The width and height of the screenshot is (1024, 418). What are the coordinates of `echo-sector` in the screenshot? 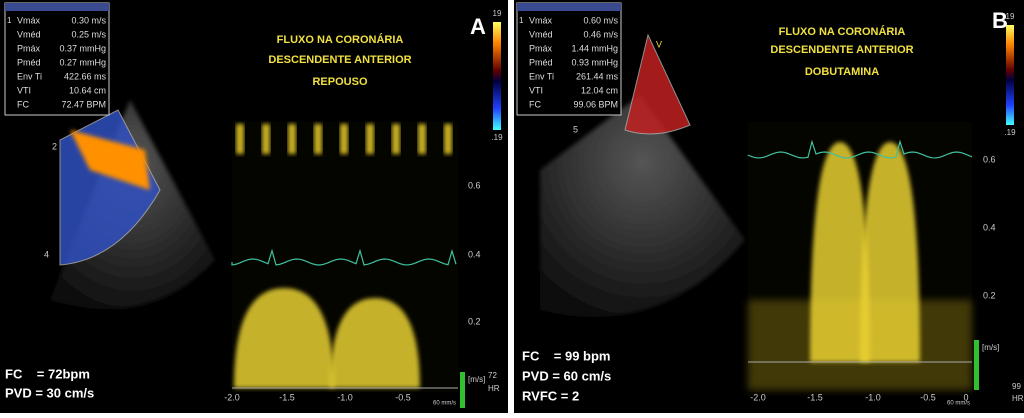 It's located at (642, 206).